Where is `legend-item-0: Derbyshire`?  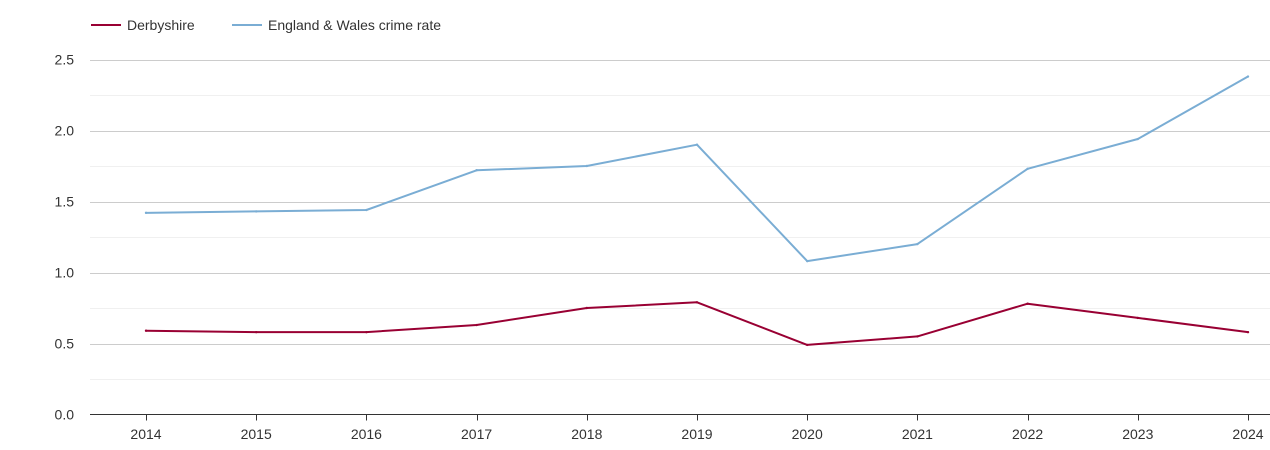
legend-item-0: Derbyshire is located at coordinates (143, 25).